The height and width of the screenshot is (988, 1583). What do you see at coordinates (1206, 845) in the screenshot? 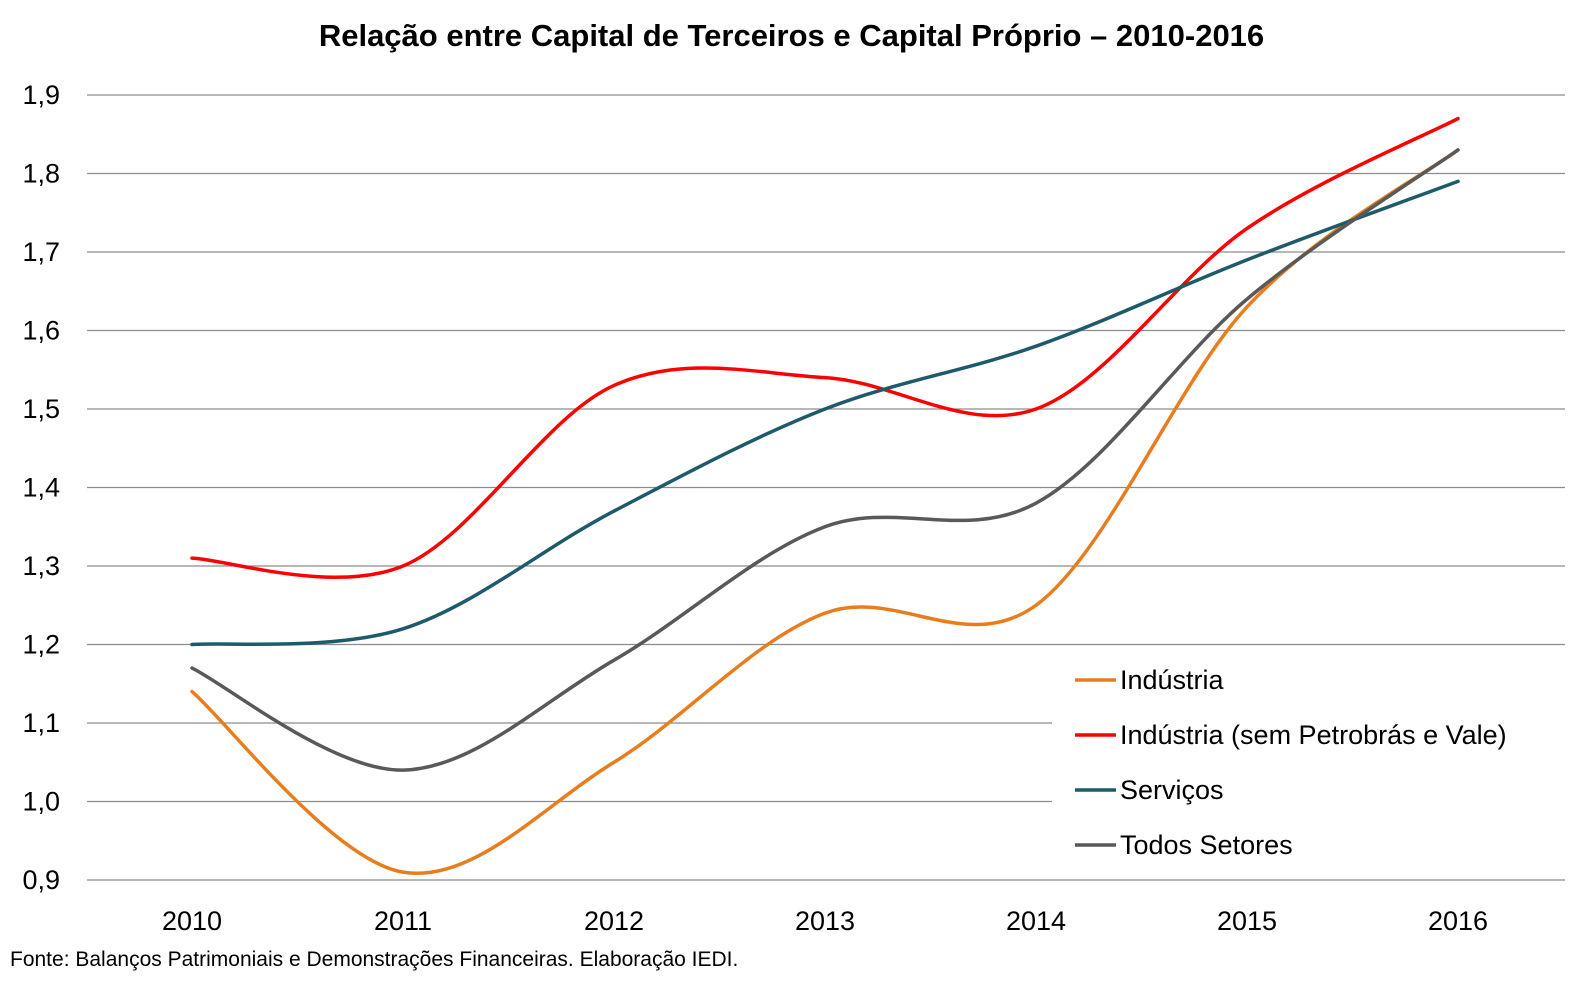
I see `legend-label: Todos Setores` at bounding box center [1206, 845].